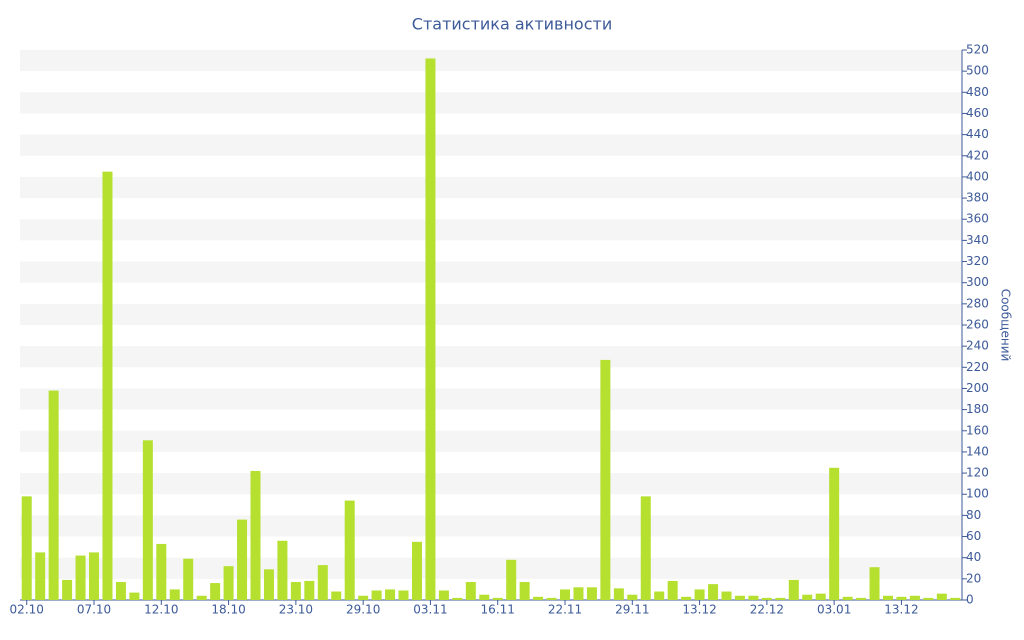 The width and height of the screenshot is (1024, 640). What do you see at coordinates (977, 219) in the screenshot?
I see `y-tick-label: 360` at bounding box center [977, 219].